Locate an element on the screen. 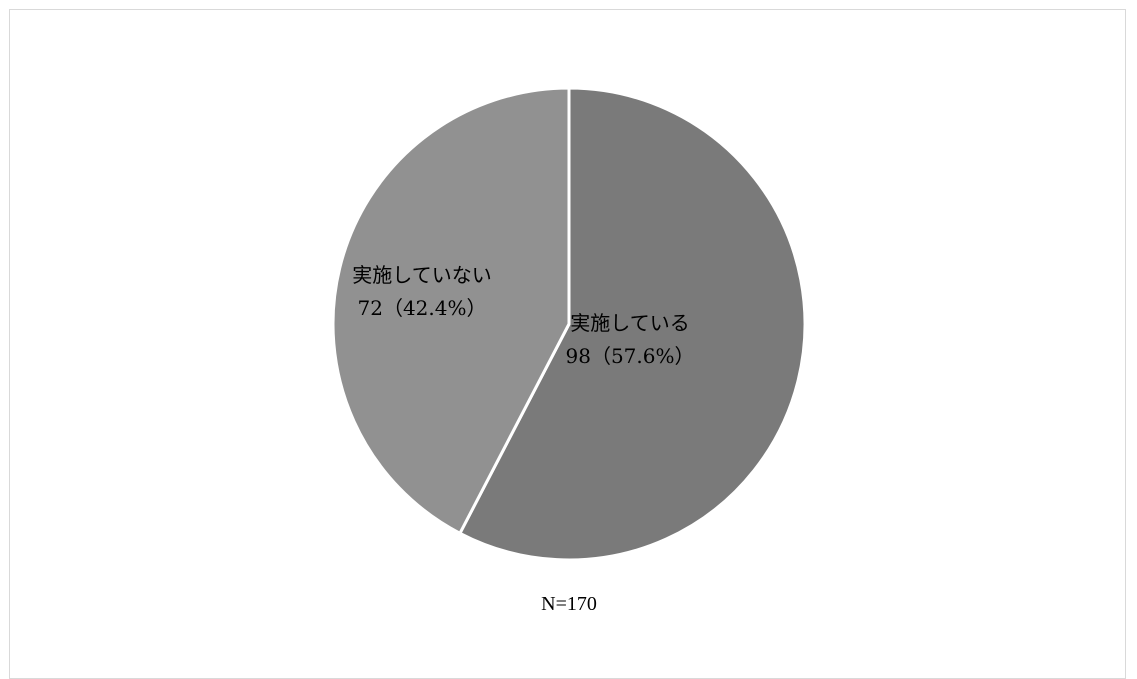 This screenshot has height=679, width=1137. slice-label-value: 98（57.6%） is located at coordinates (630, 356).